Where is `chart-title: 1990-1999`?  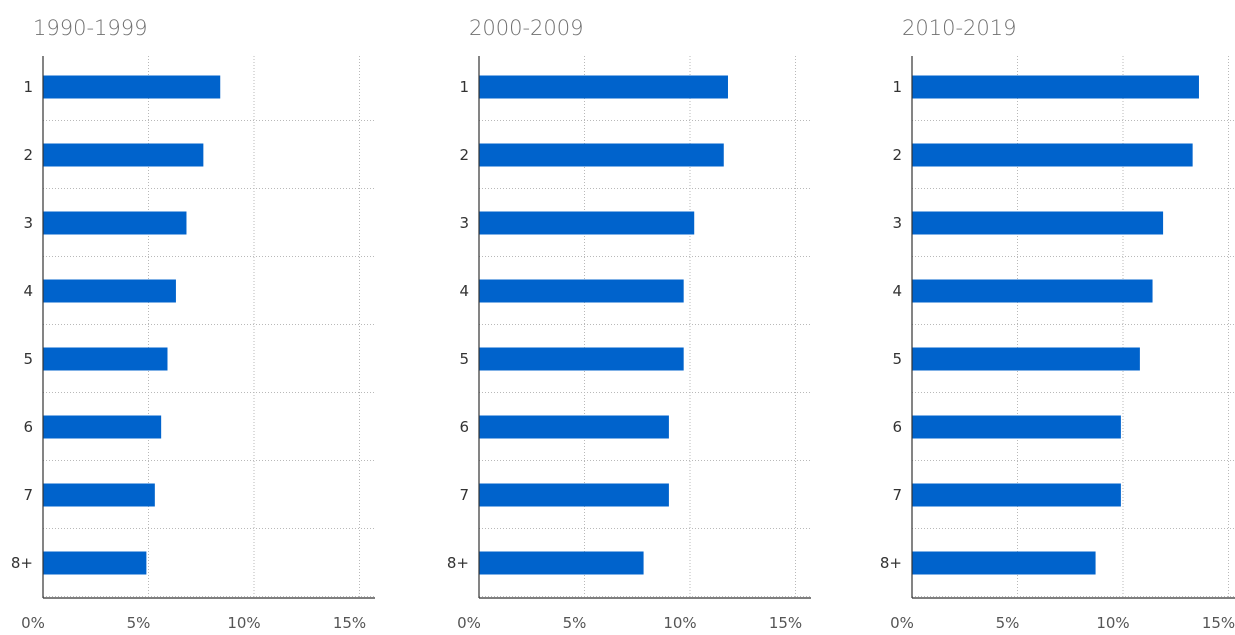 chart-title: 1990-1999 is located at coordinates (90, 28).